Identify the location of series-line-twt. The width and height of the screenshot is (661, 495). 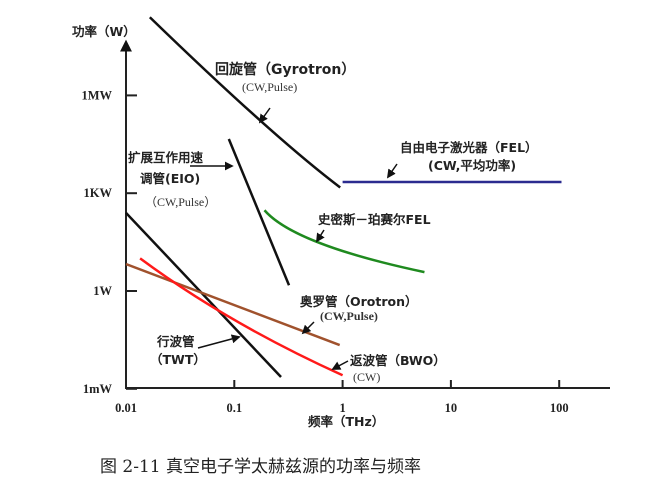
(203, 294).